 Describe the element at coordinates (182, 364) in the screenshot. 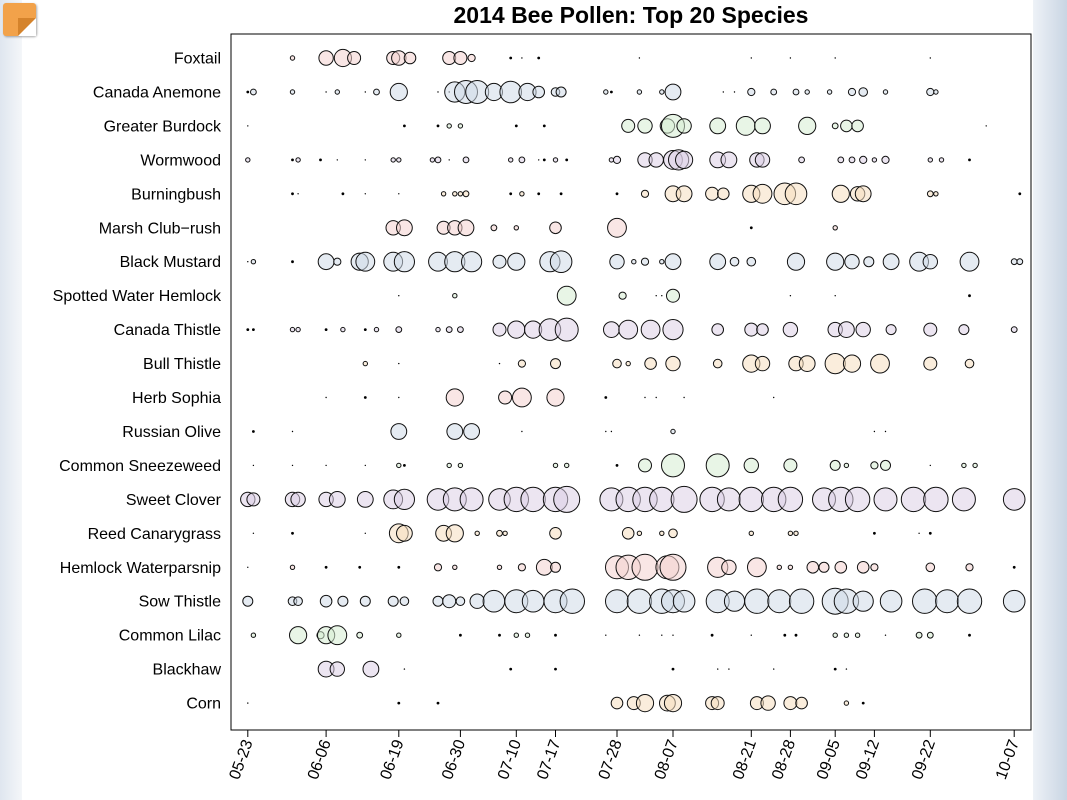

I see `species-label-bull-thistle: Bull Thistle` at that location.